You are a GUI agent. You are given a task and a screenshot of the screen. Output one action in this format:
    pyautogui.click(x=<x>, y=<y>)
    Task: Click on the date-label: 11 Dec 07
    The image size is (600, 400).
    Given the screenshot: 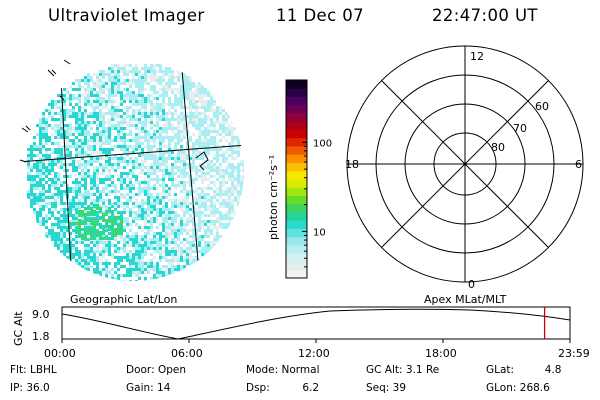 What is the action you would take?
    pyautogui.click(x=320, y=15)
    